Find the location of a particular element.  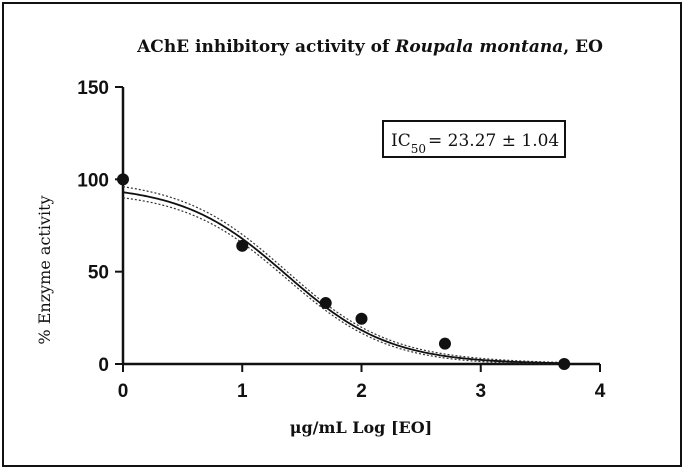

y-tick-label: 150 is located at coordinates (93, 88).